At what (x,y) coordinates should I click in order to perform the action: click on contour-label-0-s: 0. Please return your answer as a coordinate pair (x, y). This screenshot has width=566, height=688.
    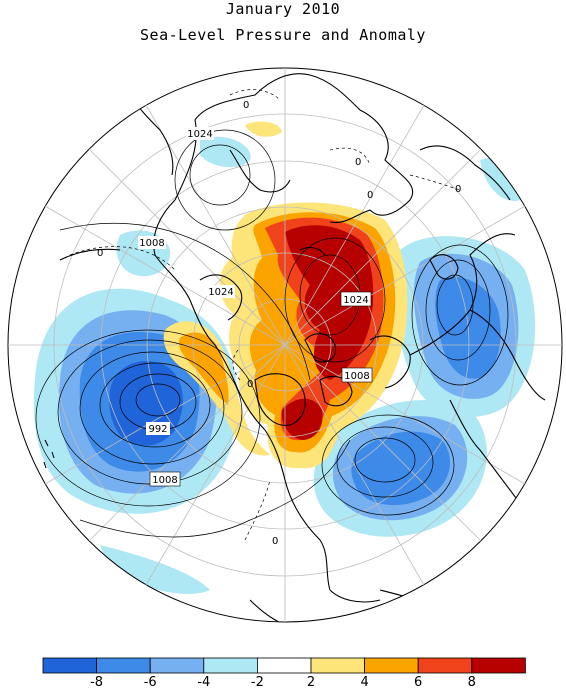
    Looking at the image, I should click on (275, 541).